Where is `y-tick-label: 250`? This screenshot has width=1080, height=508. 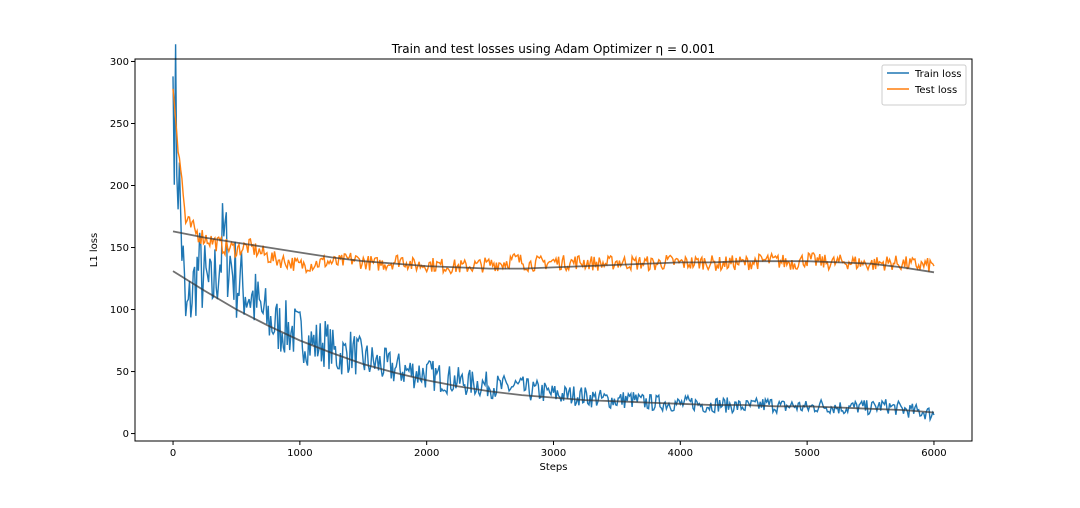 y-tick-label: 250 is located at coordinates (119, 124).